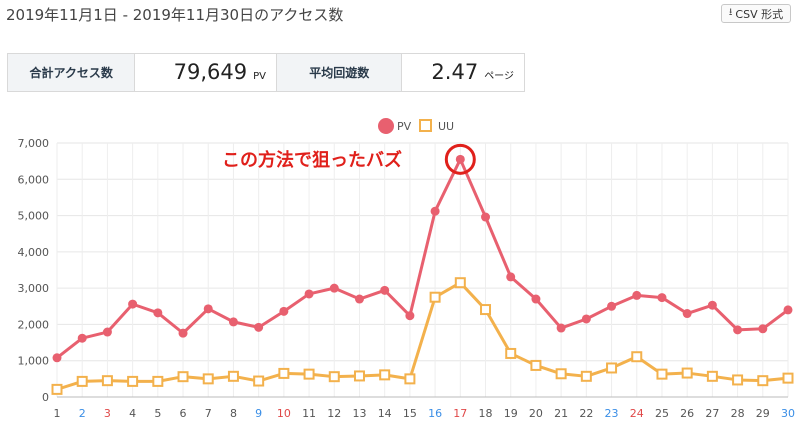 The image size is (809, 436). What do you see at coordinates (756, 13) in the screenshot?
I see `csv-export-button: ⭳ CSV 形式` at bounding box center [756, 13].